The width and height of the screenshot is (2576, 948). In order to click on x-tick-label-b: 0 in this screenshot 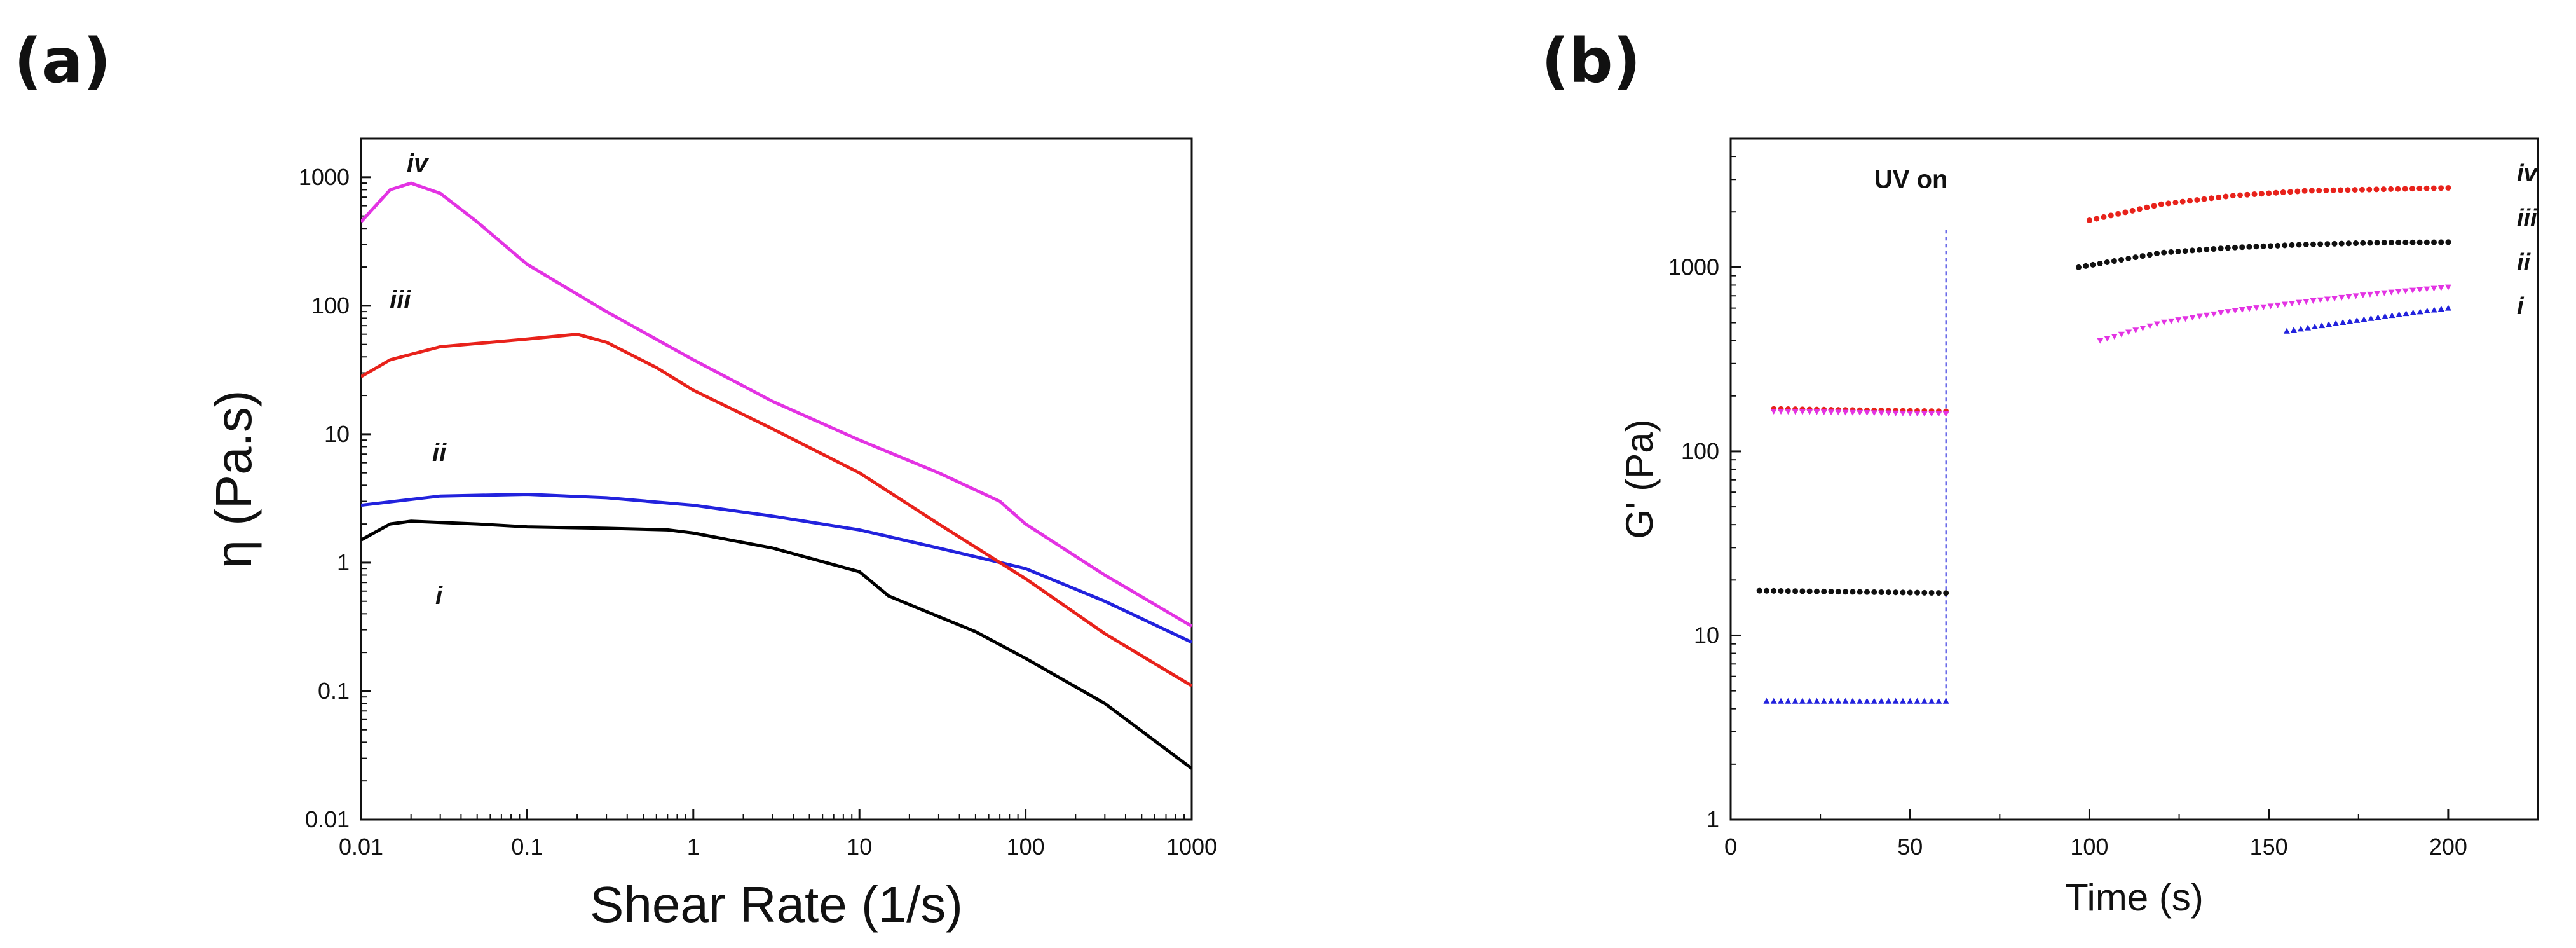, I will do `click(1730, 847)`.